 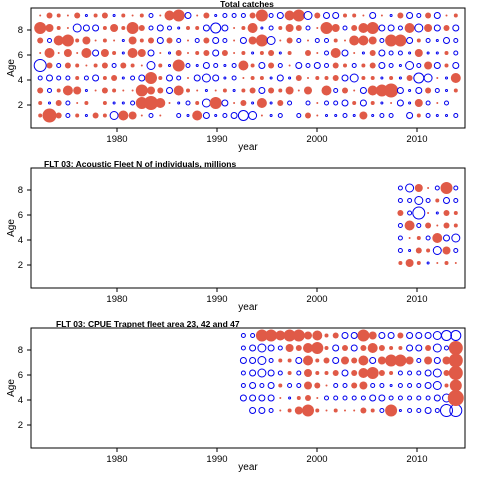 What do you see at coordinates (20, 350) in the screenshot?
I see `y-tick-label: 8` at bounding box center [20, 350].